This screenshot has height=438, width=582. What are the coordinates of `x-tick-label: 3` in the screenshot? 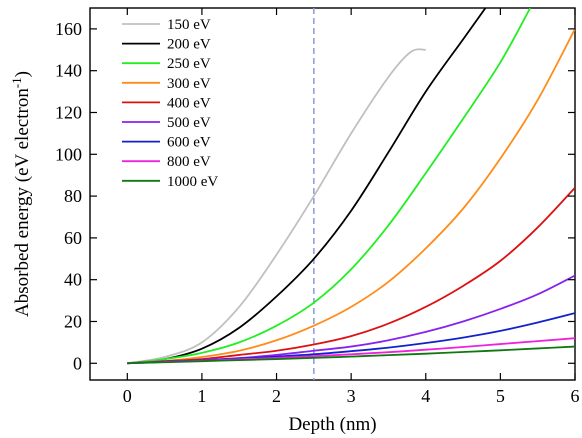 It's located at (351, 396).